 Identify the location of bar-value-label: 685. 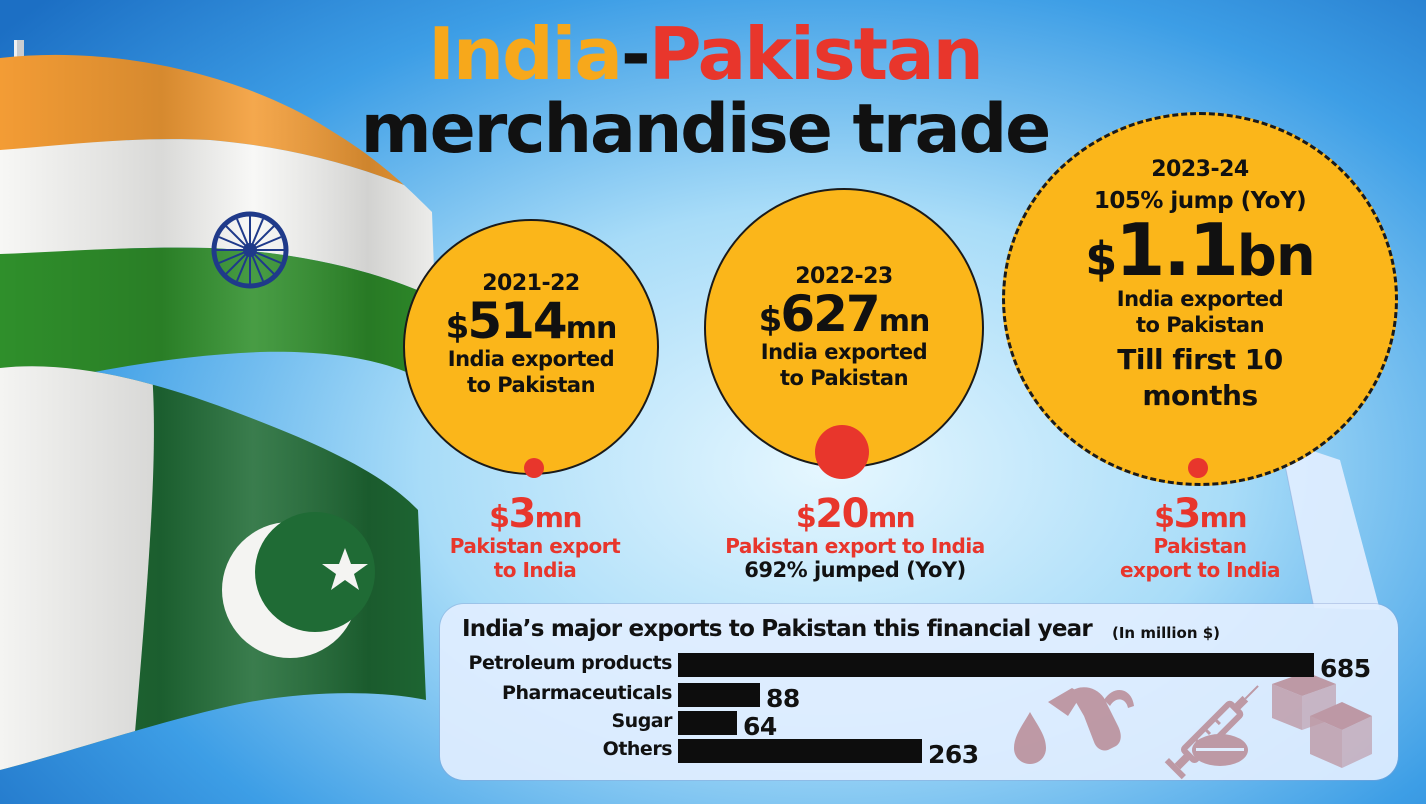
(1345, 668).